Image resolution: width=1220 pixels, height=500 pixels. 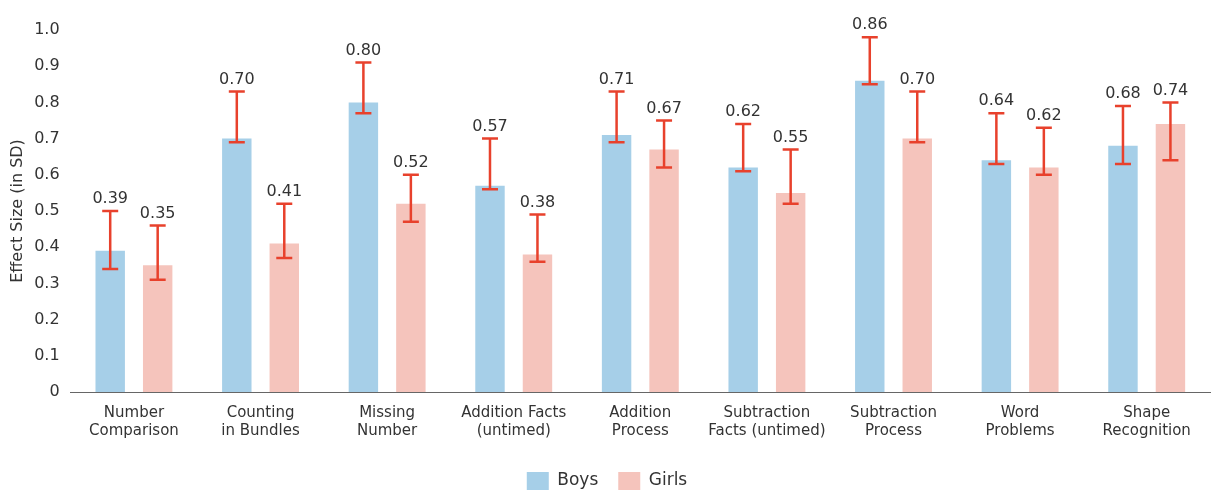 What do you see at coordinates (578, 479) in the screenshot?
I see `legend-label: Boys` at bounding box center [578, 479].